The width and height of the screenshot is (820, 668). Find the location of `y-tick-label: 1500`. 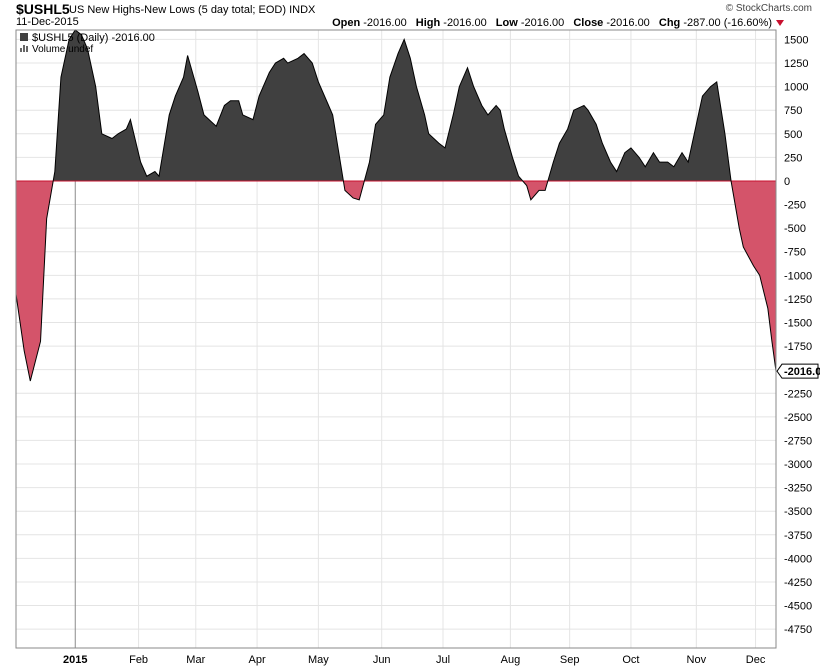

y-tick-label: 1500 is located at coordinates (796, 40).